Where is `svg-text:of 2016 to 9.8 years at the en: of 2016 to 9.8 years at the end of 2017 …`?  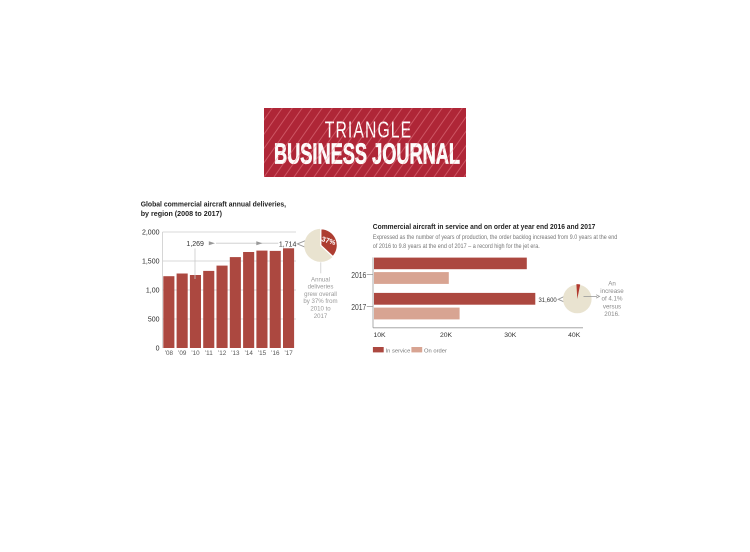 svg-text:of 2016 to 9.8 years at the en: of 2016 to 9.8 years at the end of 2017 … is located at coordinates (456, 246).